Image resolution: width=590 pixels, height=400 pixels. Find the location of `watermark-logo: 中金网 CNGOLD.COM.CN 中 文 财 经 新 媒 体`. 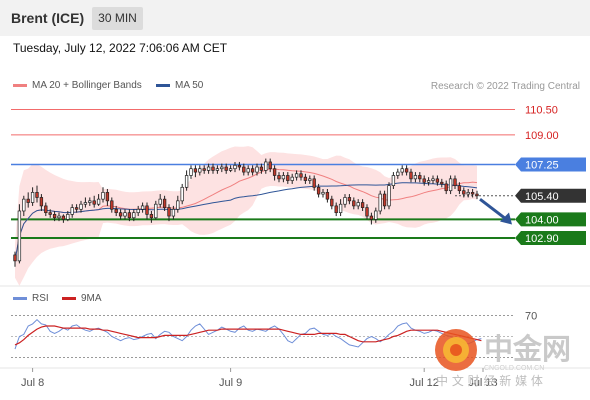

watermark-logo: 中金网 CNGOLD.COM.CN 中 文 财 经 新 媒 体 is located at coordinates (503, 358).